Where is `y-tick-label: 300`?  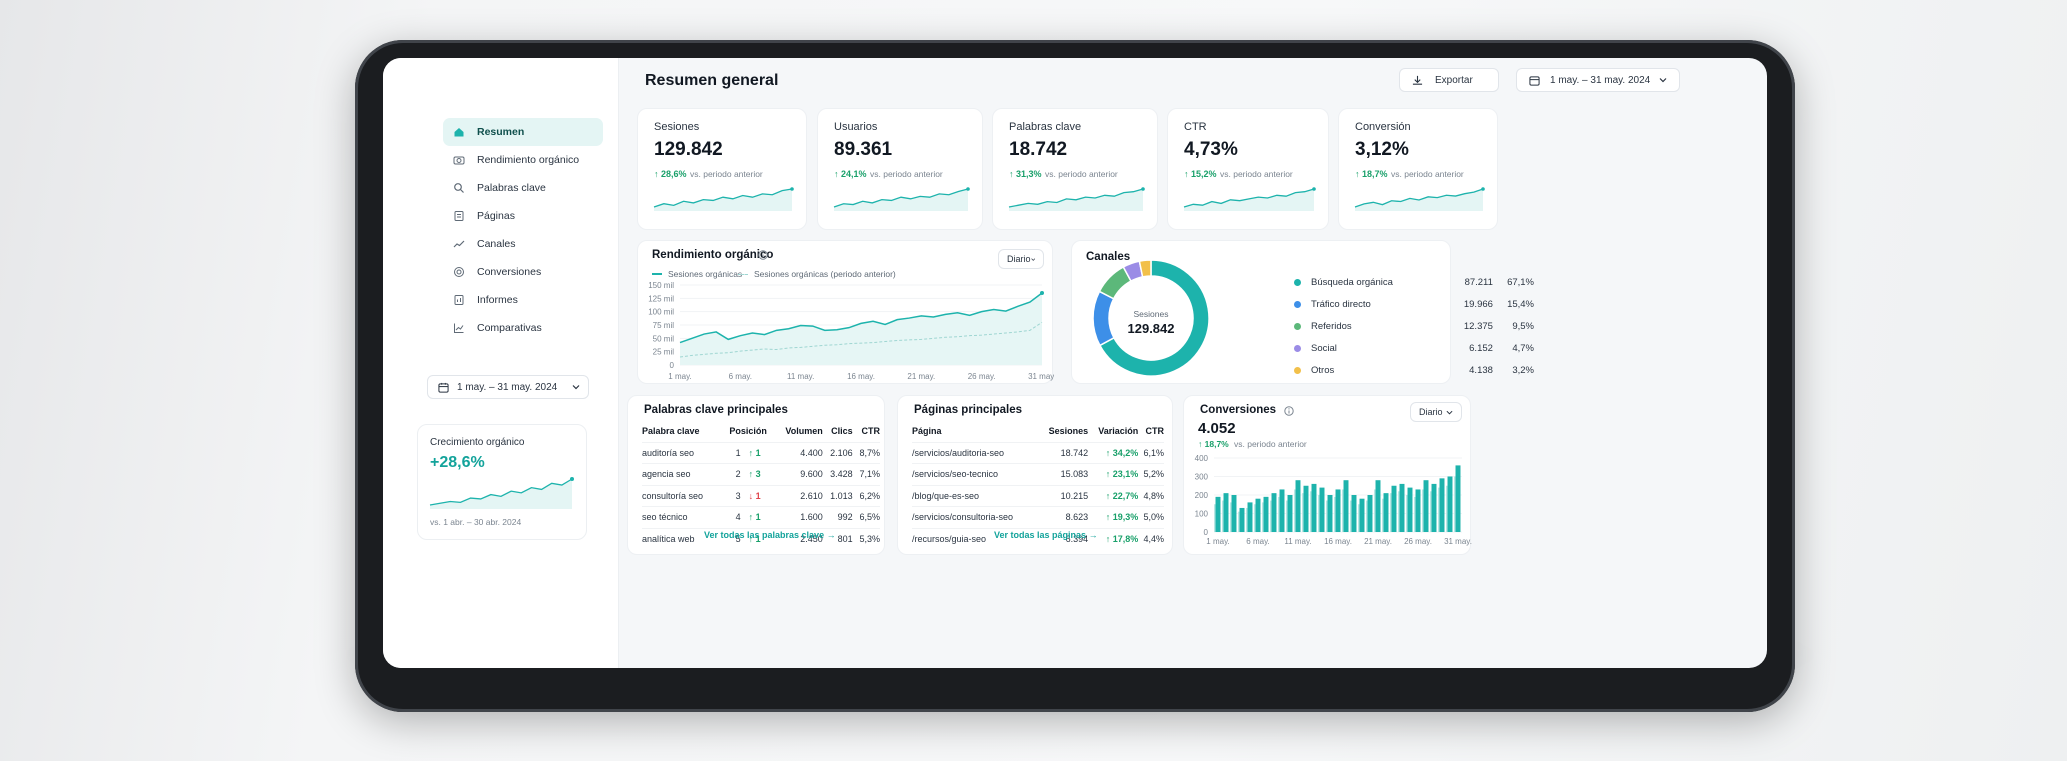 y-tick-label: 300 is located at coordinates (1202, 477).